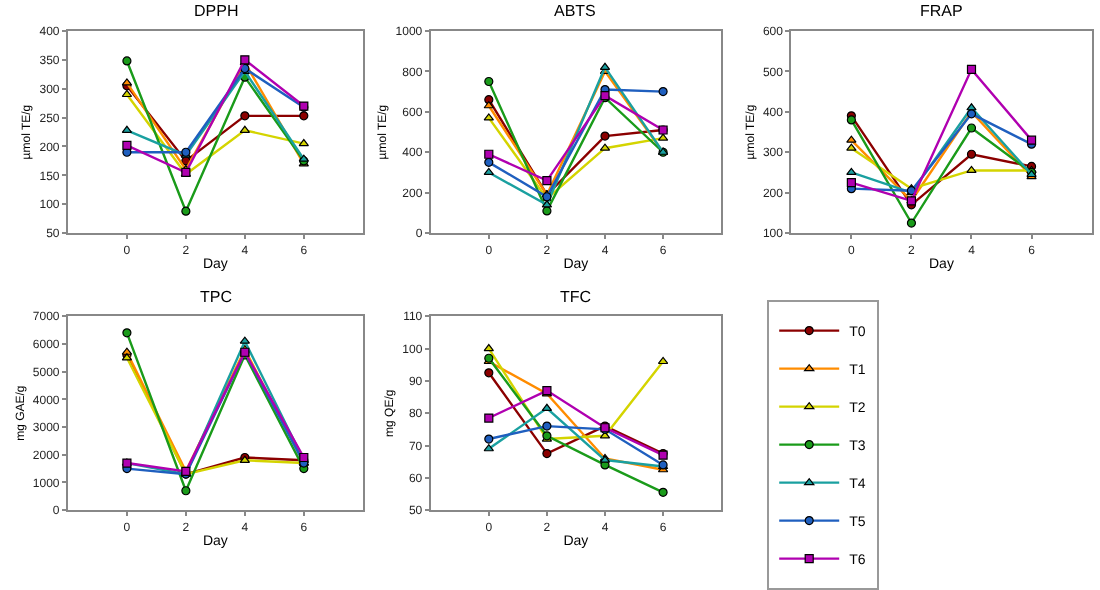 This screenshot has width=1100, height=590. Describe the element at coordinates (576, 297) in the screenshot. I see `chart-title: TFC` at that location.